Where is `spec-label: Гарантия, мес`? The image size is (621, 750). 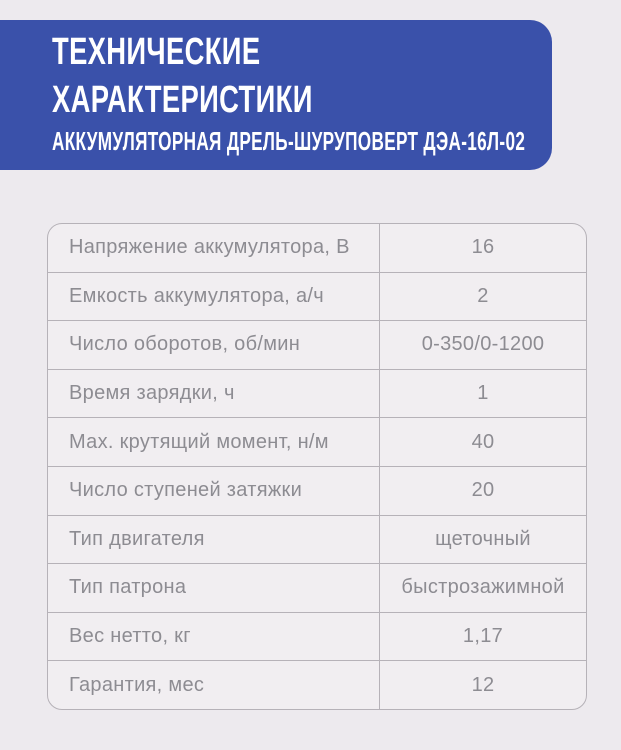
spec-label: Гарантия, мес is located at coordinates (214, 685).